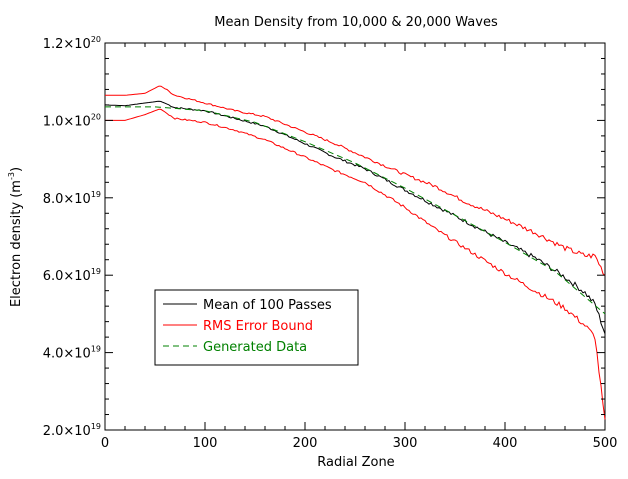 This screenshot has width=628, height=479. Describe the element at coordinates (72, 198) in the screenshot. I see `y-tick-label: 8.0×10¹⁹` at that location.